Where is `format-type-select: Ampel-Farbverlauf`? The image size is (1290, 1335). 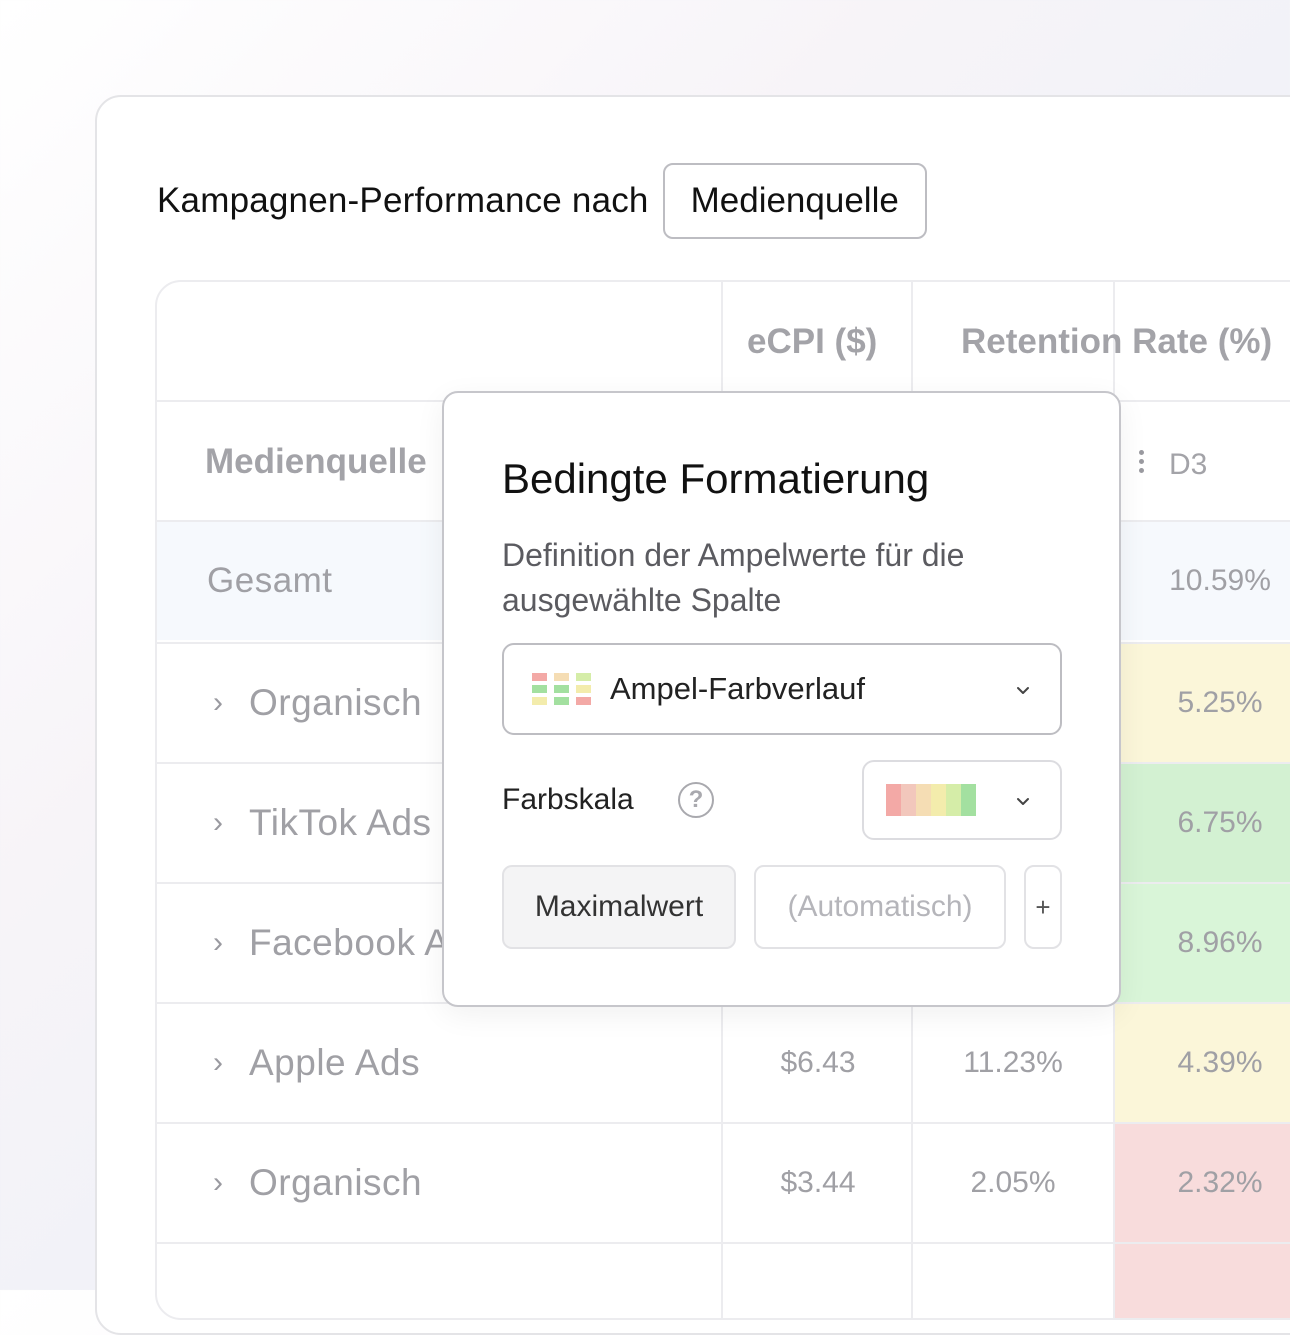
format-type-select: Ampel-Farbverlauf is located at coordinates (782, 689).